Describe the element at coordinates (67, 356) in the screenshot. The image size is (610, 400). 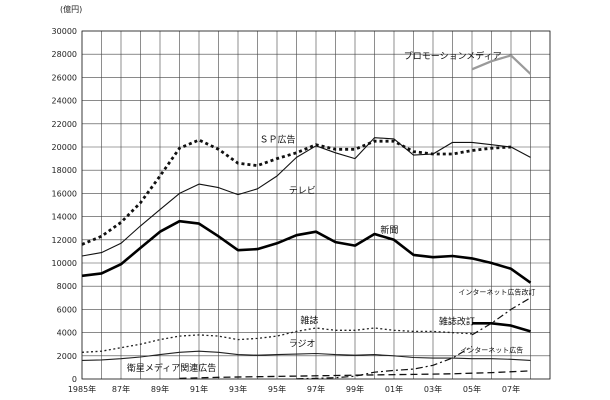
I see `y-tick-label: 2000` at that location.